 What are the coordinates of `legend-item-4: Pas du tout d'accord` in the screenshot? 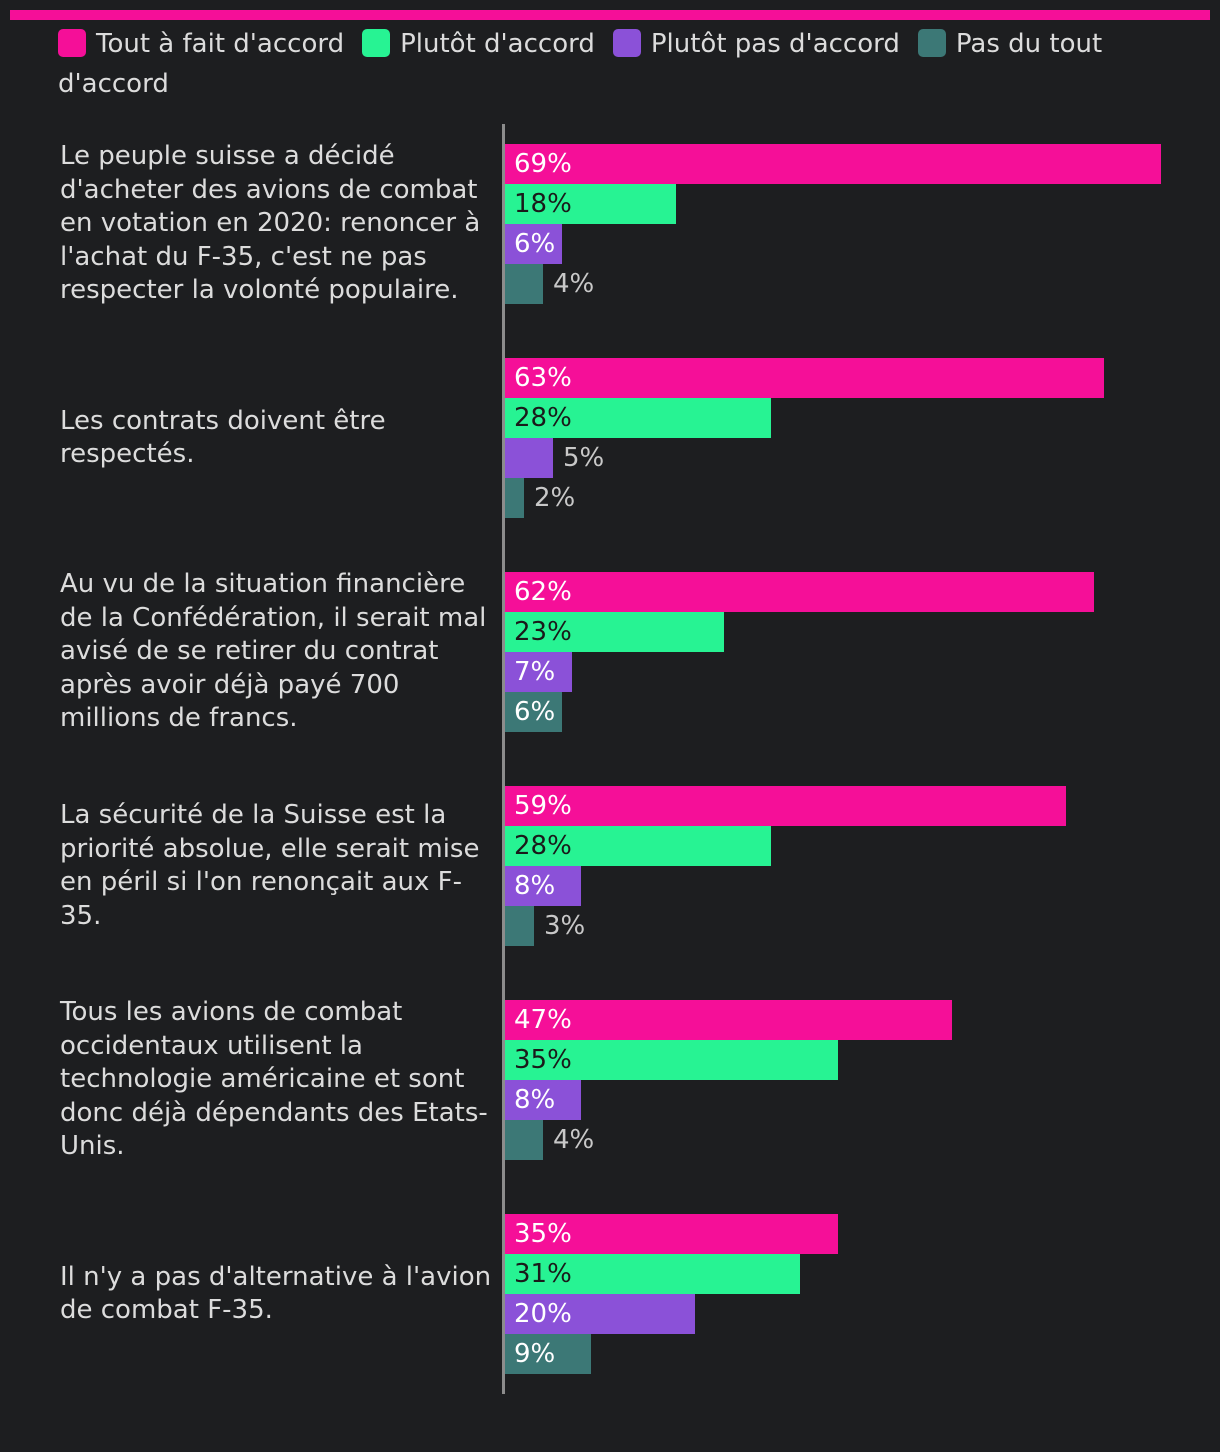 It's located at (580, 64).